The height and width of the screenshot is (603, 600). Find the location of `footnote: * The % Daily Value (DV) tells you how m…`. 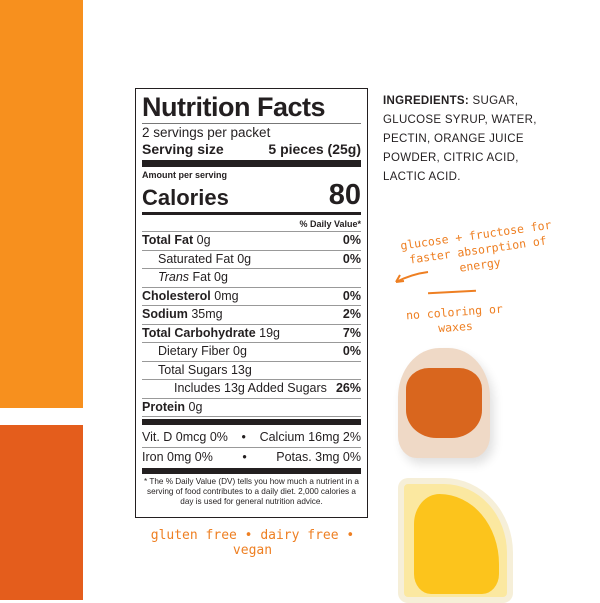

footnote: * The % Daily Value (DV) tells you how m… is located at coordinates (251, 491).